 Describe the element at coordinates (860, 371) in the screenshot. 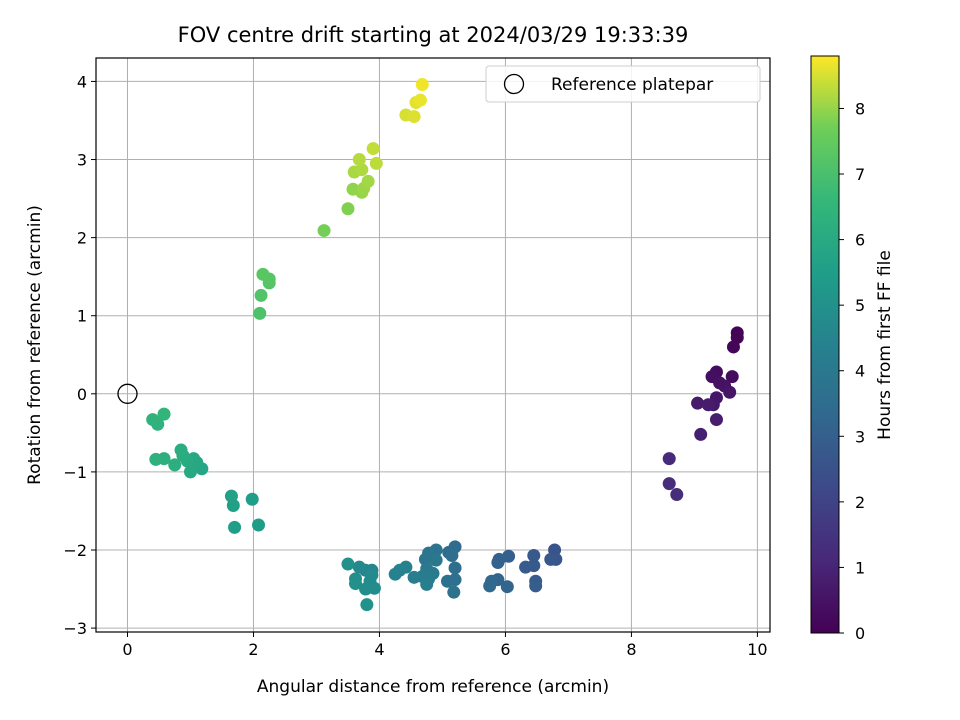

I see `colorbar-tick-label: 4` at that location.